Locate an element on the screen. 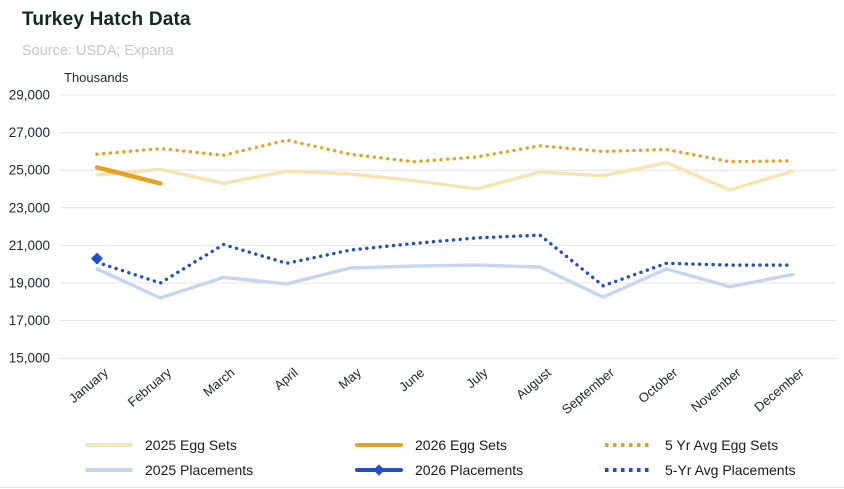  y-tick-label: 19,000 is located at coordinates (29, 283).